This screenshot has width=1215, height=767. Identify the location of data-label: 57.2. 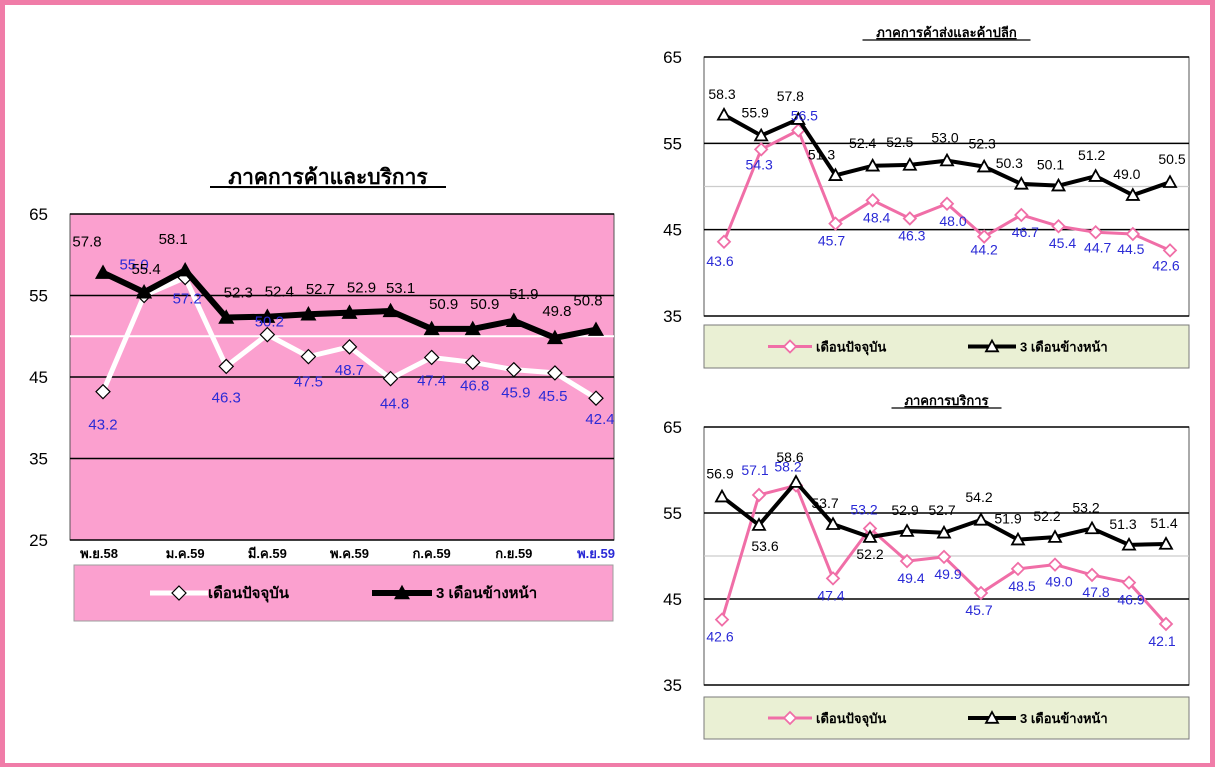
(187, 299).